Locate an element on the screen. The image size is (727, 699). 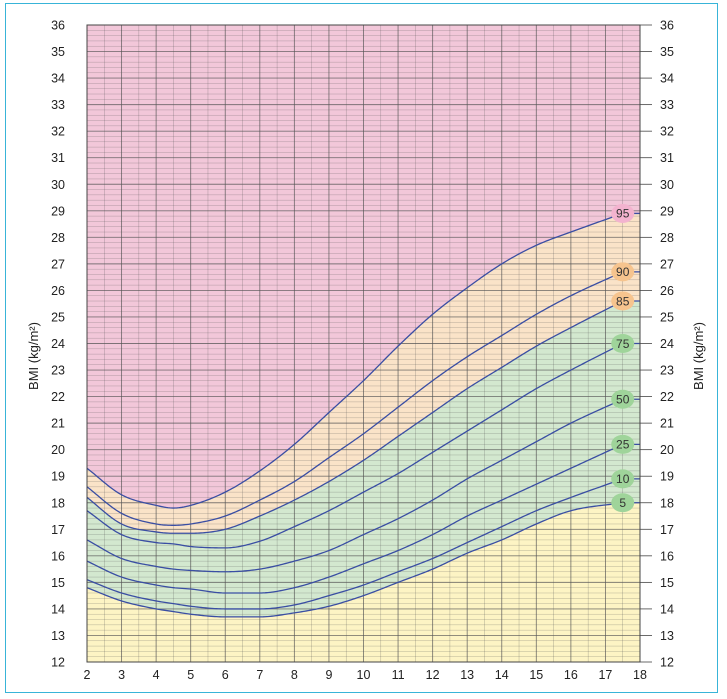
x-tick-label: 18 is located at coordinates (640, 675).